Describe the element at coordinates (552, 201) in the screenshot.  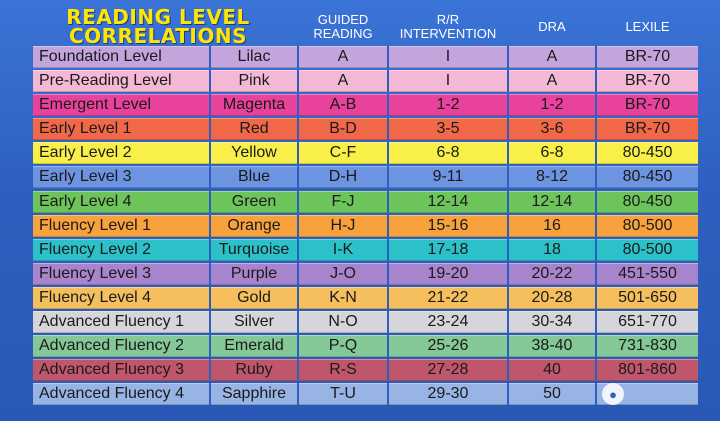
I see `cell-dra: 12-14` at that location.